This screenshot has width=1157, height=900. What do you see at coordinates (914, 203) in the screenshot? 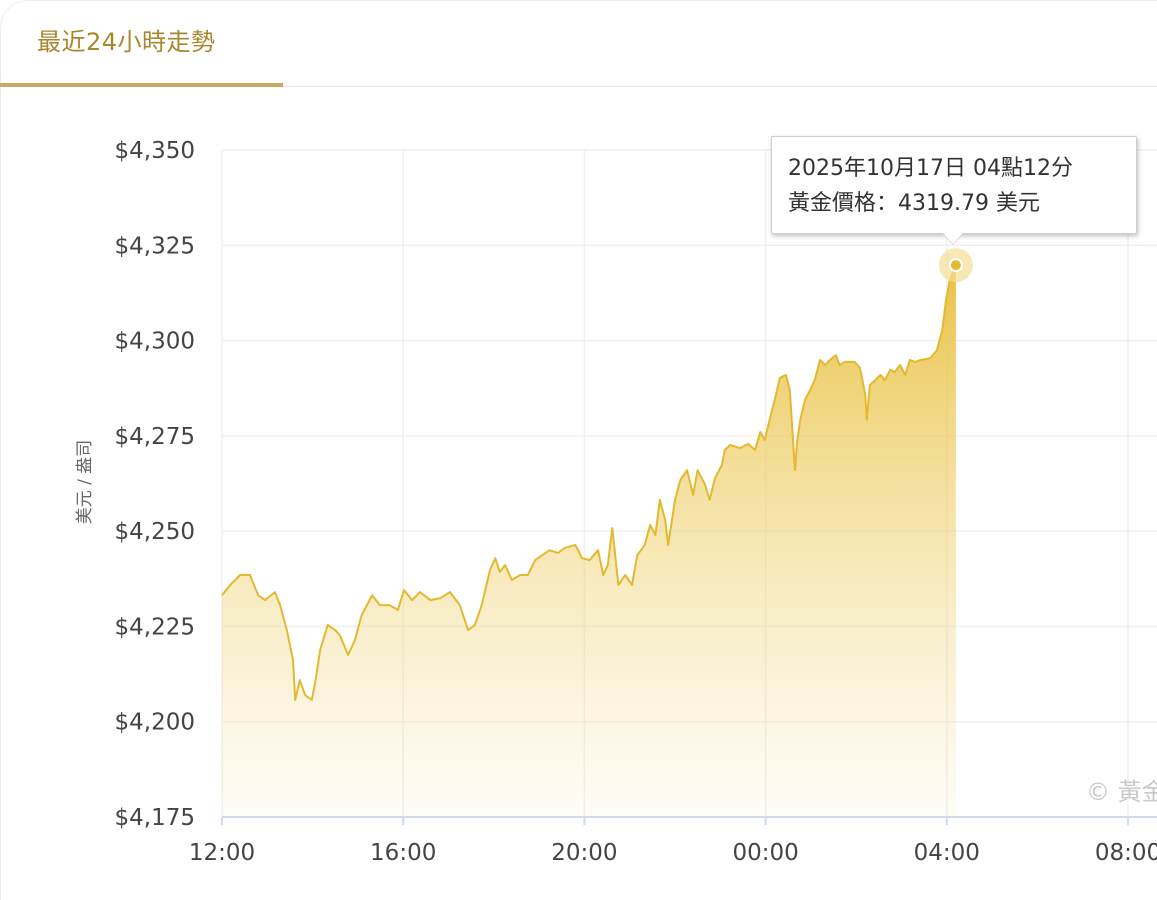
I see `tooltip-price: 黃金價格：4319.79 美元` at bounding box center [914, 203].